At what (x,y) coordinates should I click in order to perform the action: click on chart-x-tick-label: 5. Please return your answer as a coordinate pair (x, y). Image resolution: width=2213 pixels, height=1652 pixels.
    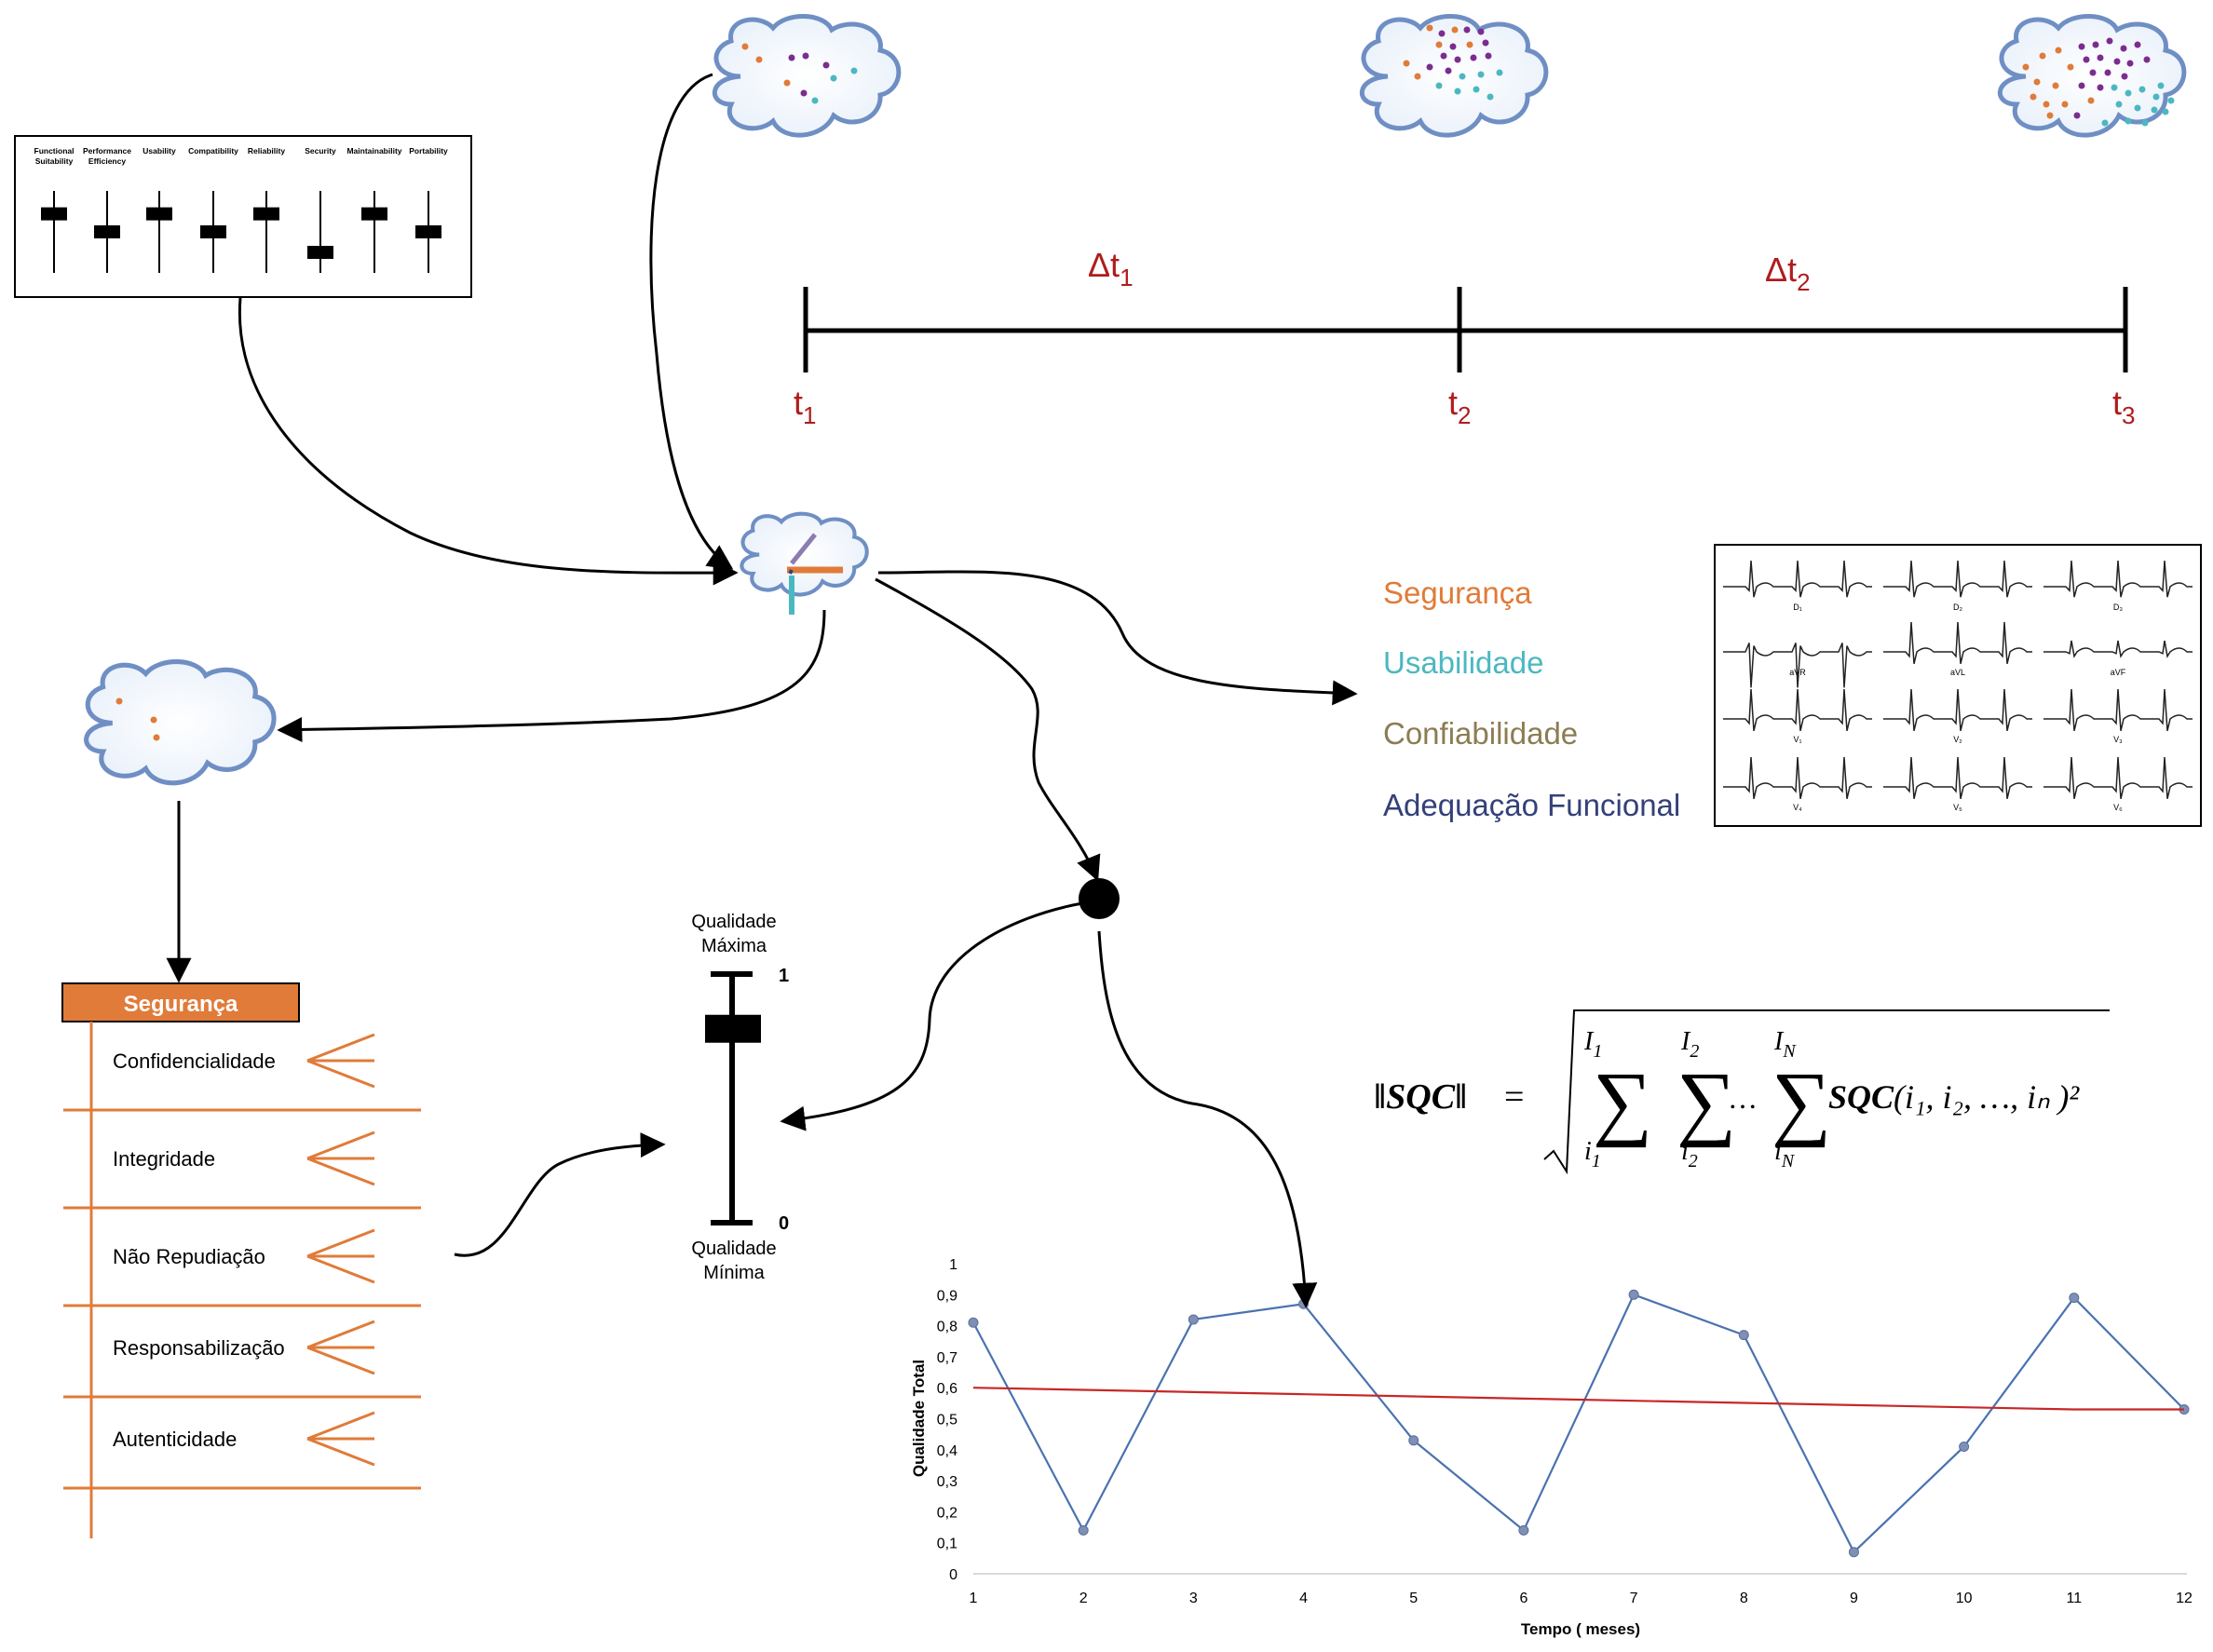
    Looking at the image, I should click on (1414, 1598).